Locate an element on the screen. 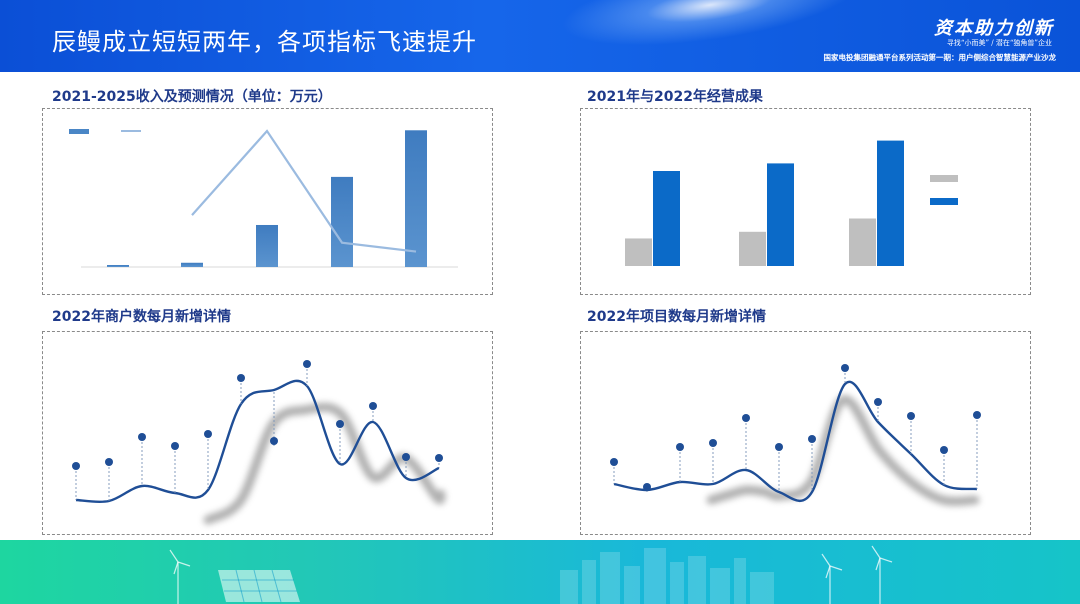  brand-slogan: 资本助力创新 is located at coordinates (994, 28).